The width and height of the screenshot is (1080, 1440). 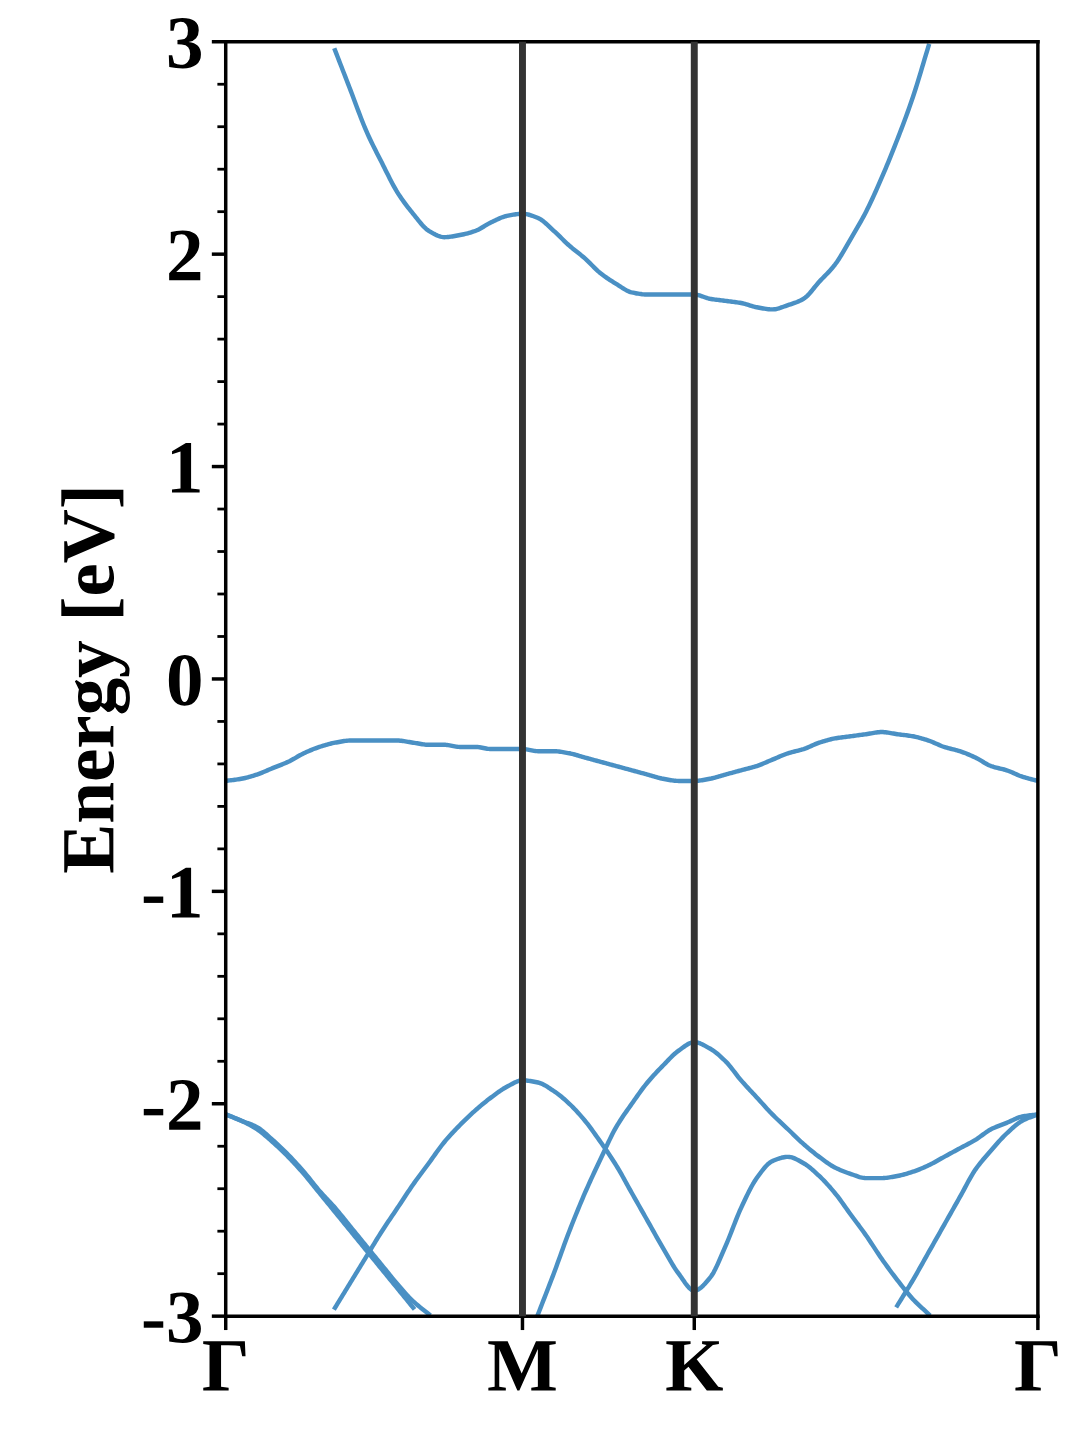 I want to click on y-axis-title: Energy [eV], so click(x=95, y=681).